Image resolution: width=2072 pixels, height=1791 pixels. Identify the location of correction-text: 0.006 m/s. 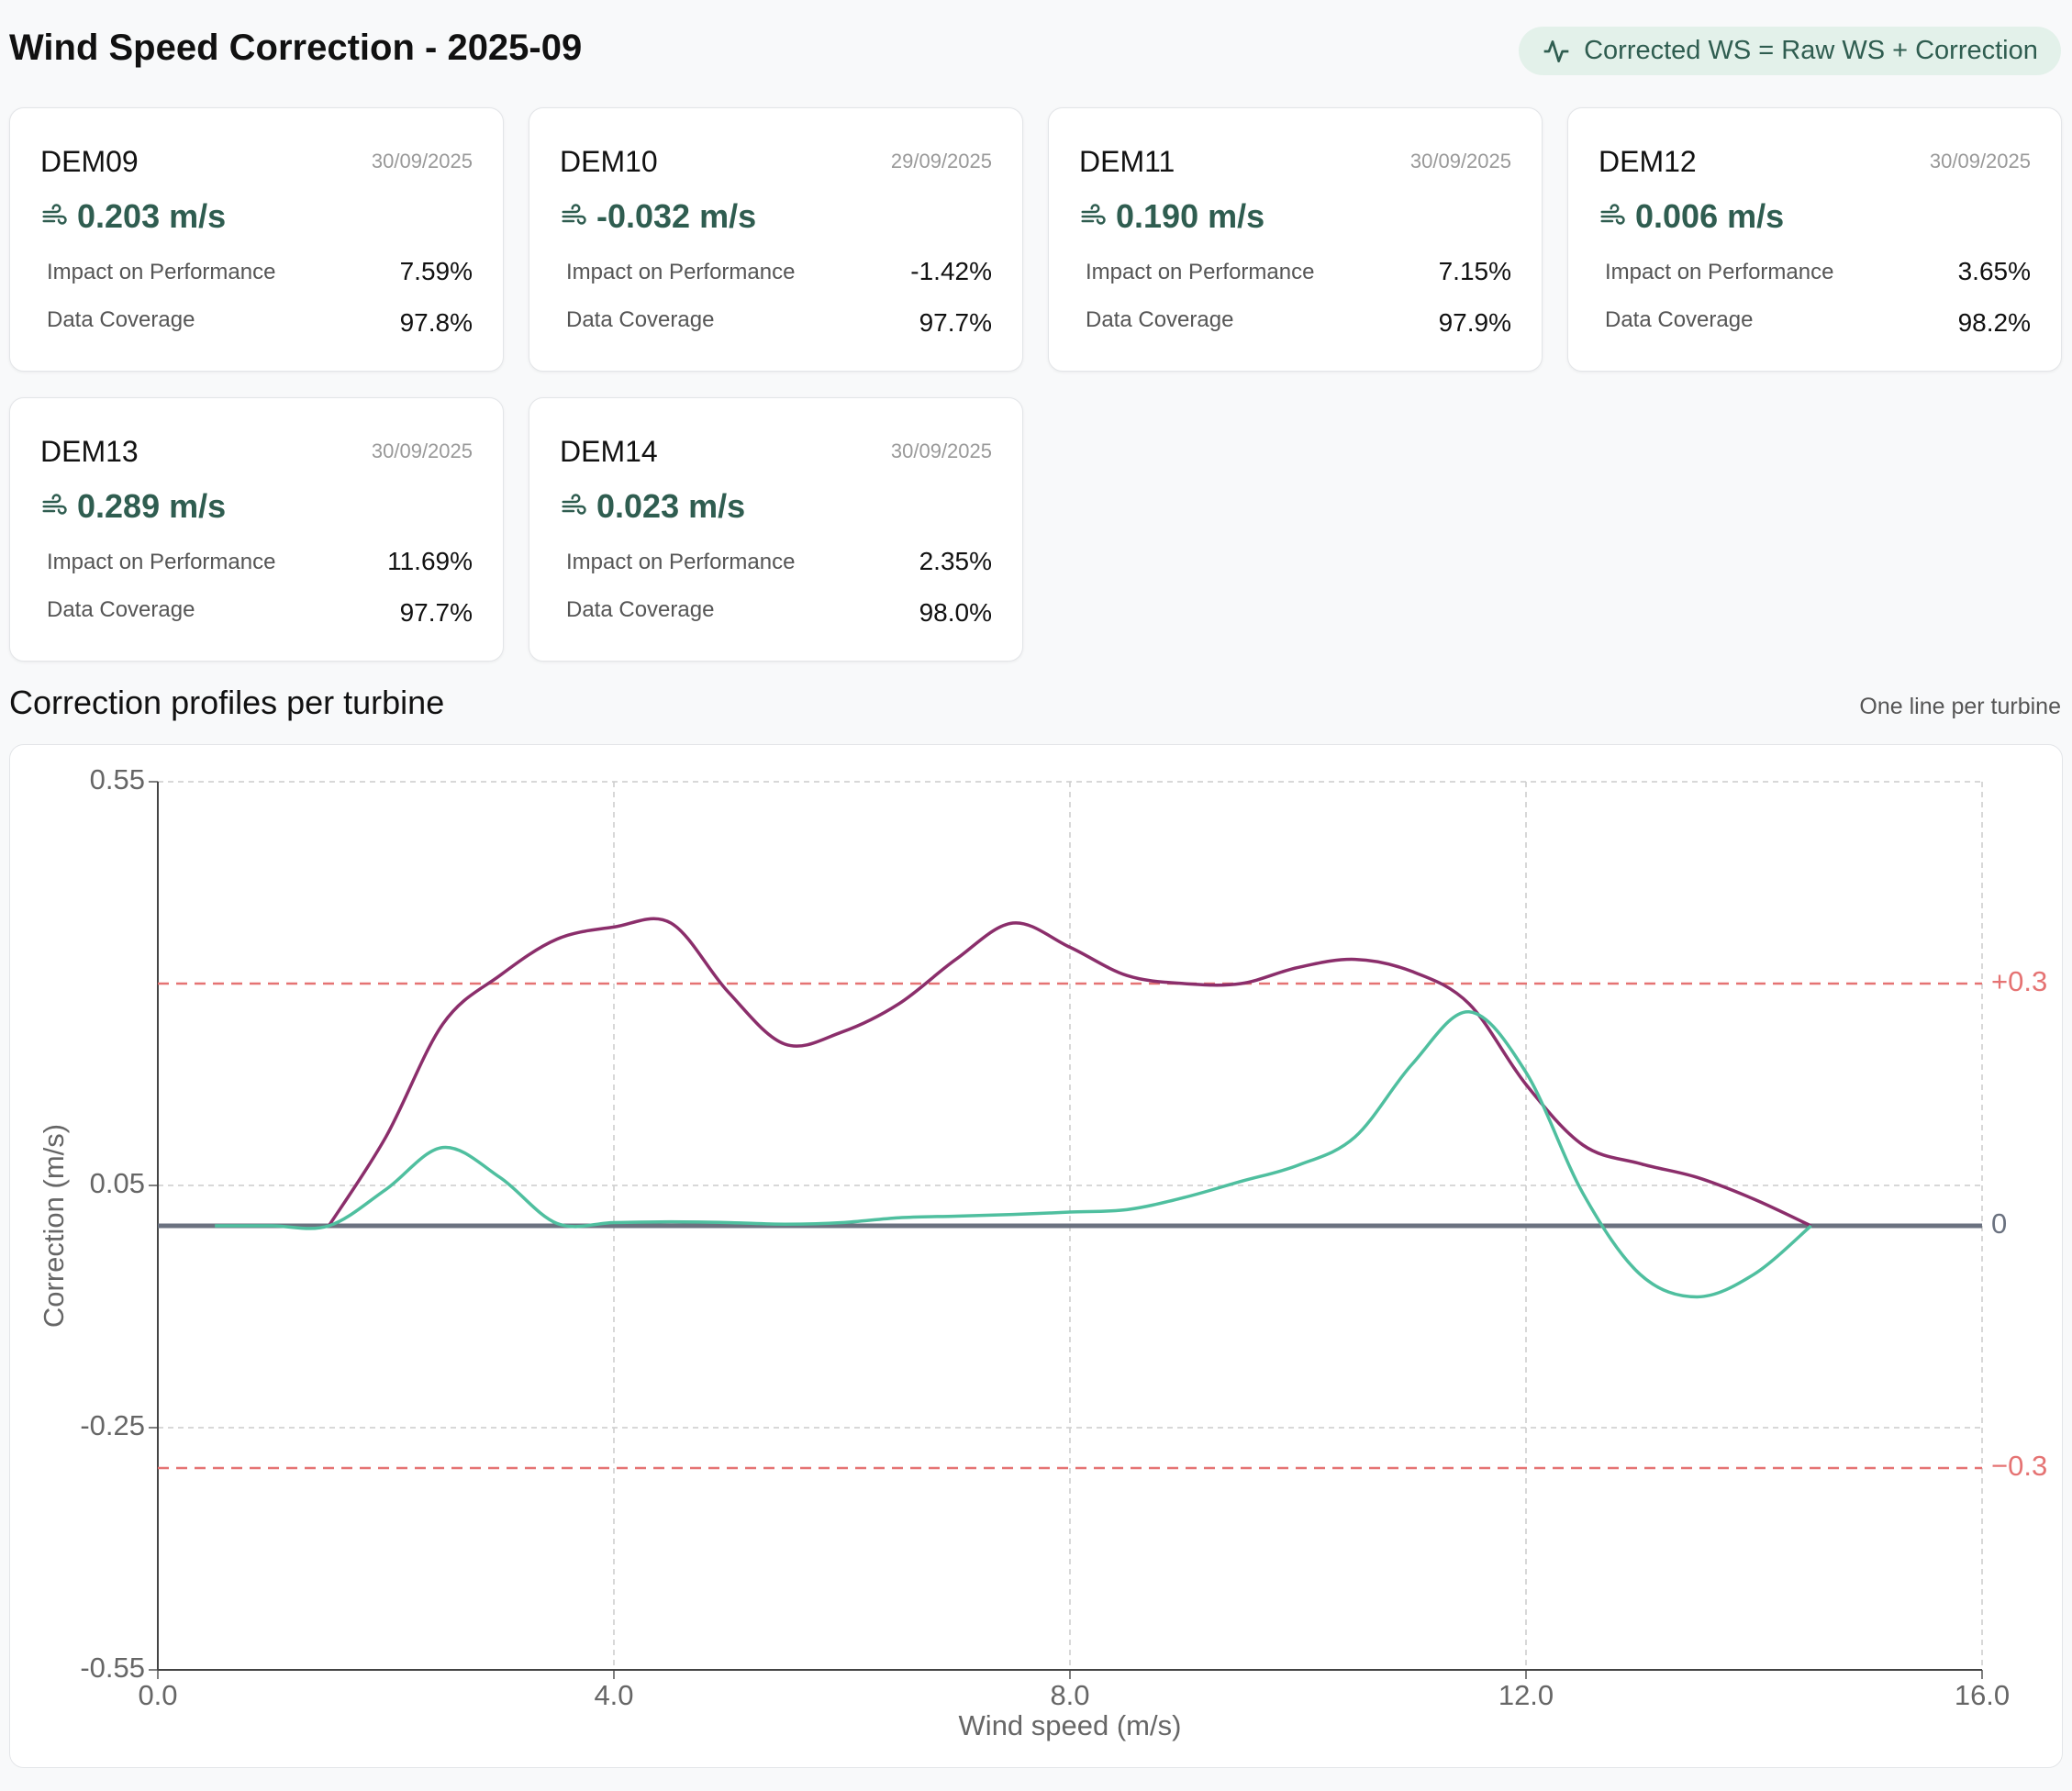
(1710, 216).